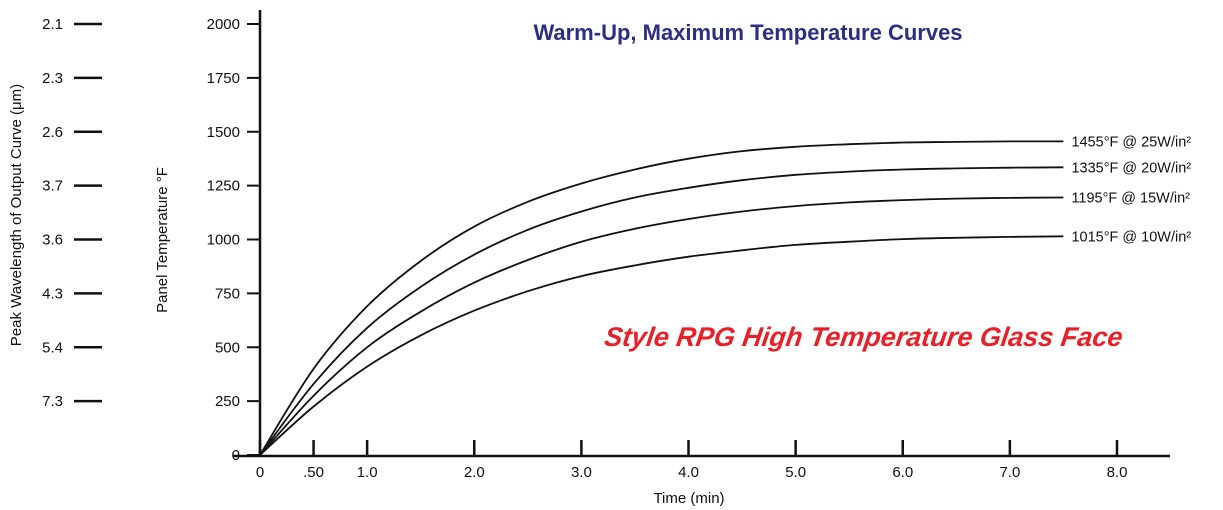  What do you see at coordinates (1131, 237) in the screenshot?
I see `series-label-10w: 1015°F @ 10W/in²` at bounding box center [1131, 237].